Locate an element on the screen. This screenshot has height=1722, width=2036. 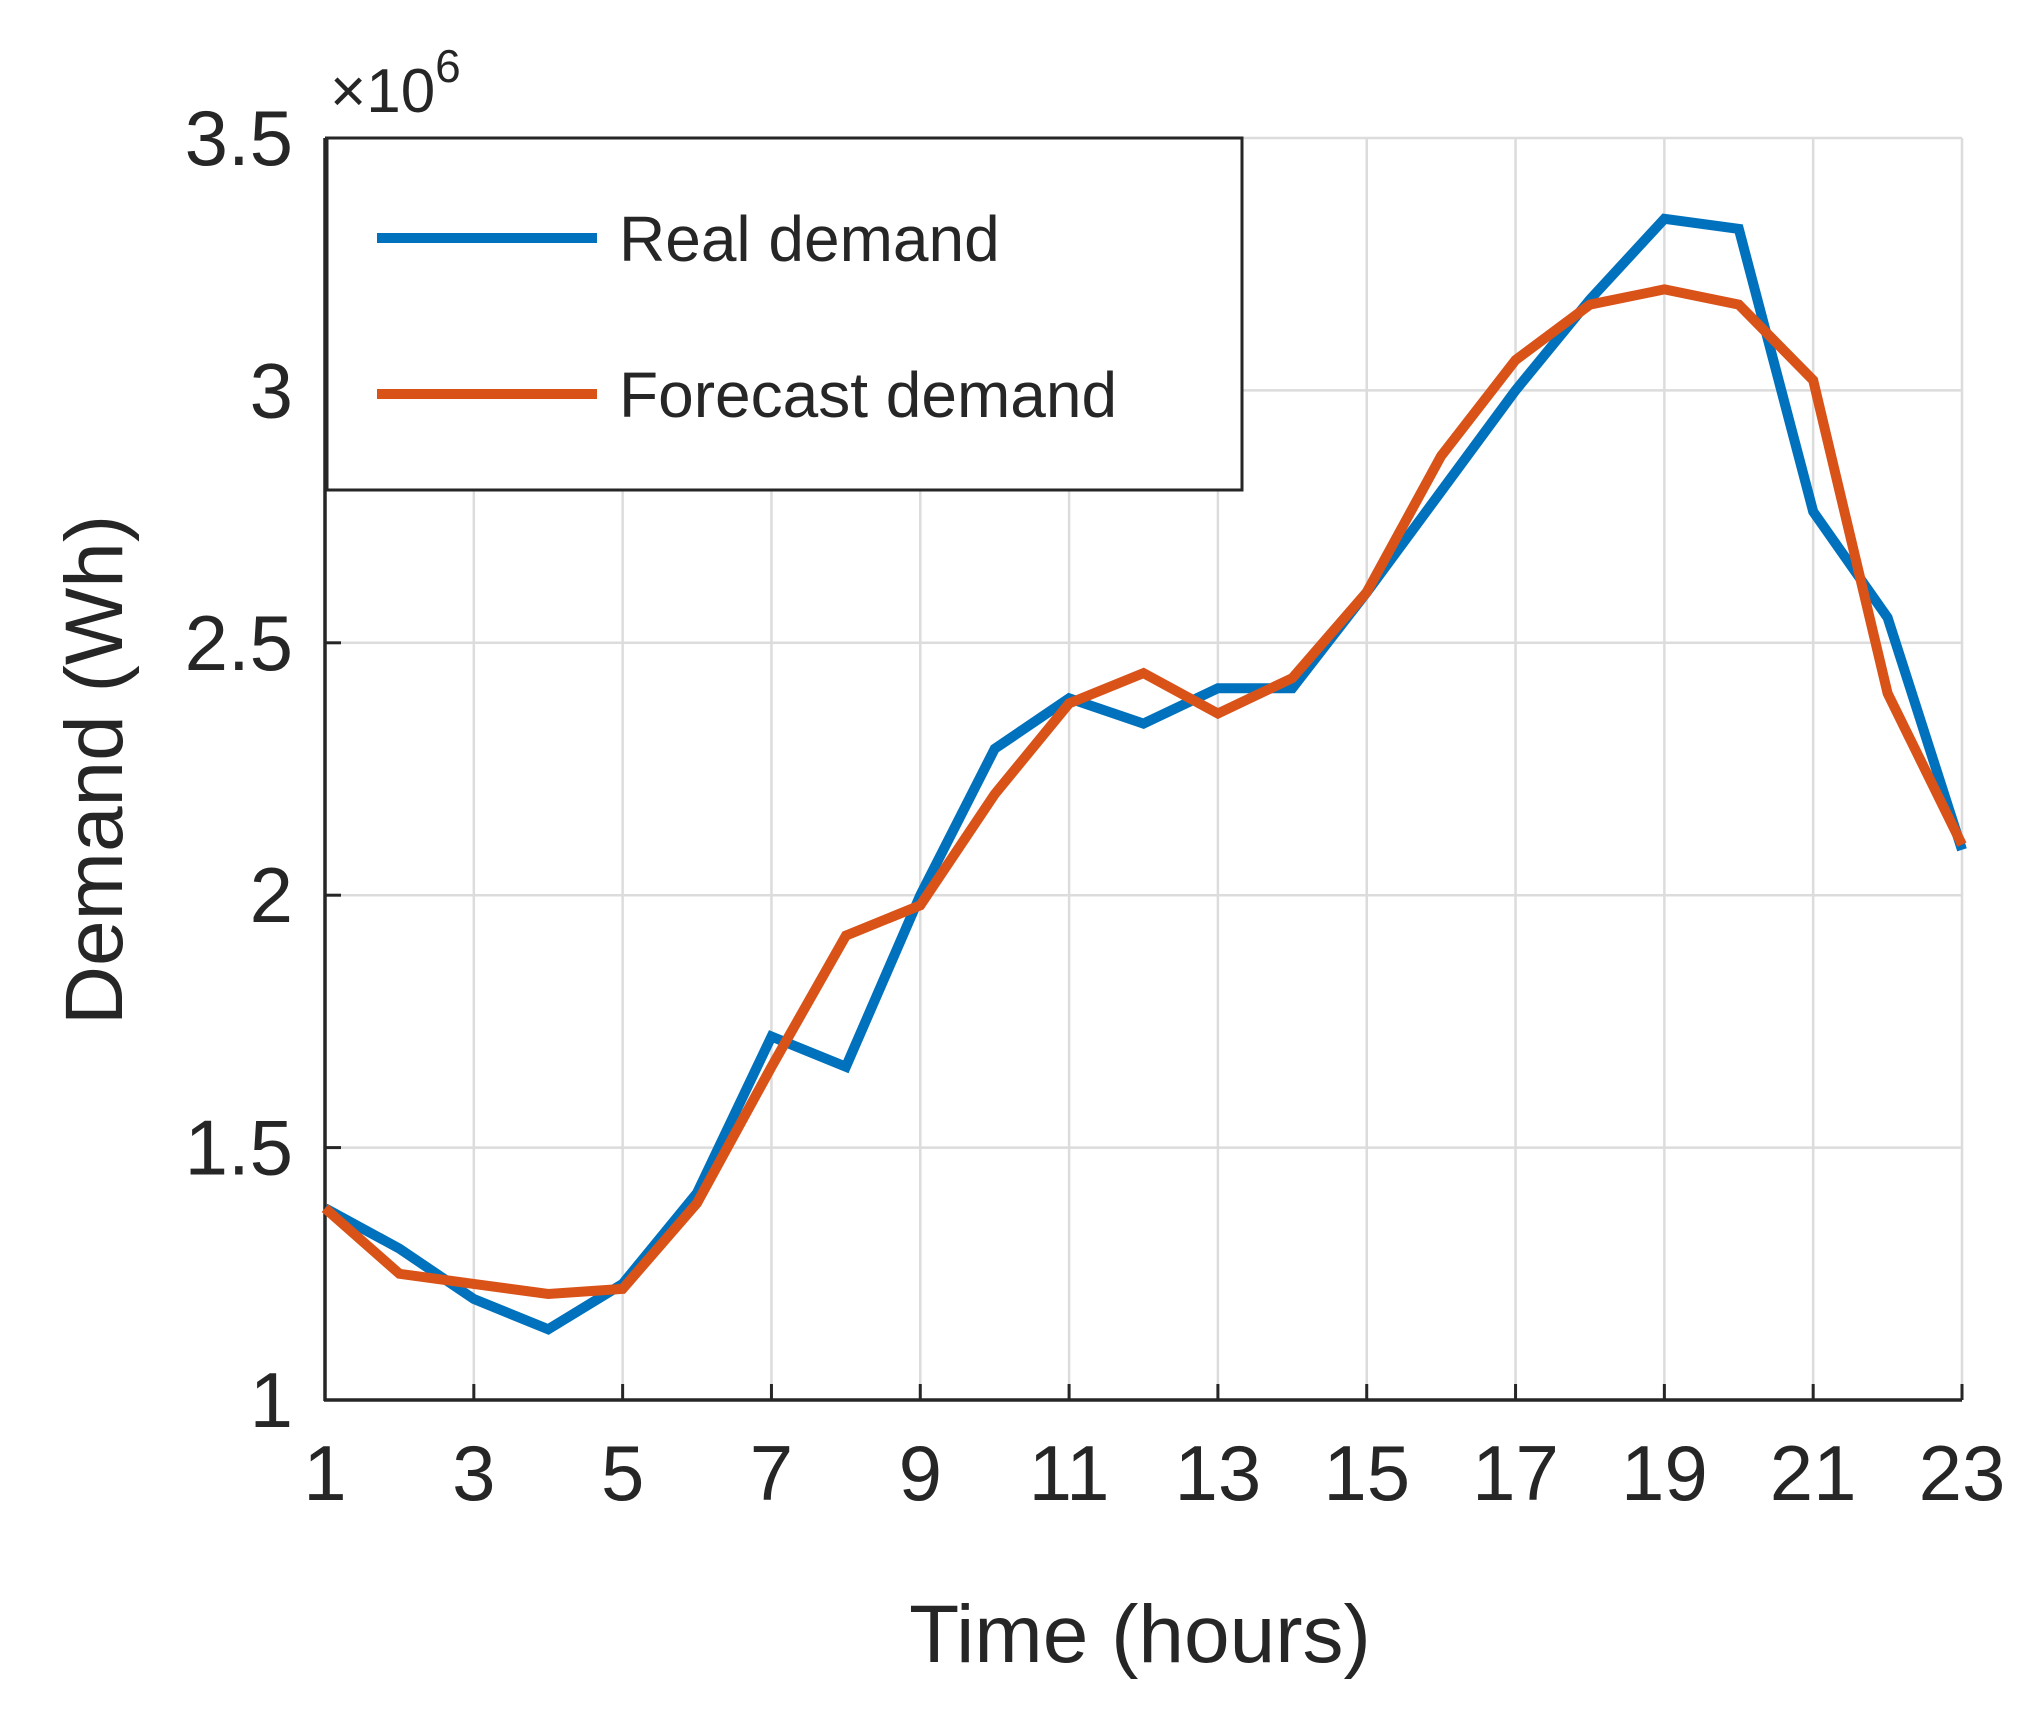
x-tick-label: 19 is located at coordinates (1664, 1473).